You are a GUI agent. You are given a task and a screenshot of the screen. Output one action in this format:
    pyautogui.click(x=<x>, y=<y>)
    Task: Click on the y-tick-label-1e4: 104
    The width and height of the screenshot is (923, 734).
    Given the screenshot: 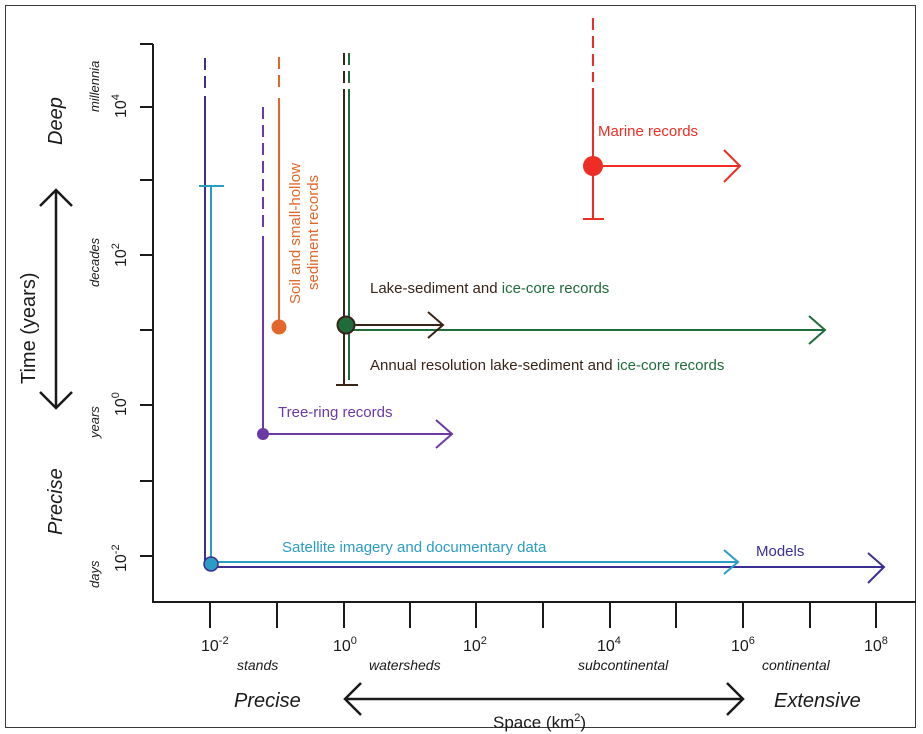 What is the action you would take?
    pyautogui.click(x=120, y=106)
    